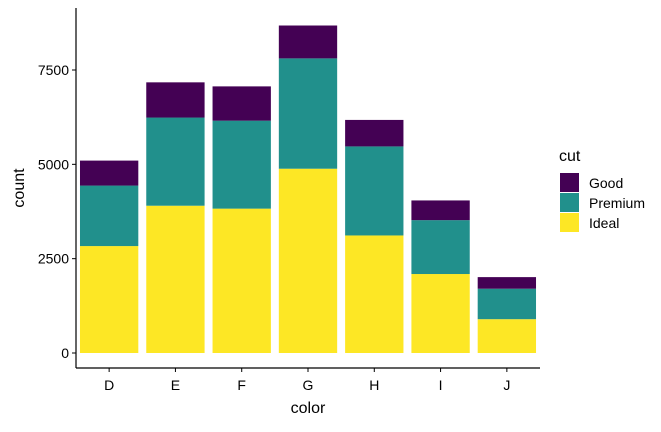  What do you see at coordinates (569, 222) in the screenshot?
I see `legend-key-ideal` at bounding box center [569, 222].